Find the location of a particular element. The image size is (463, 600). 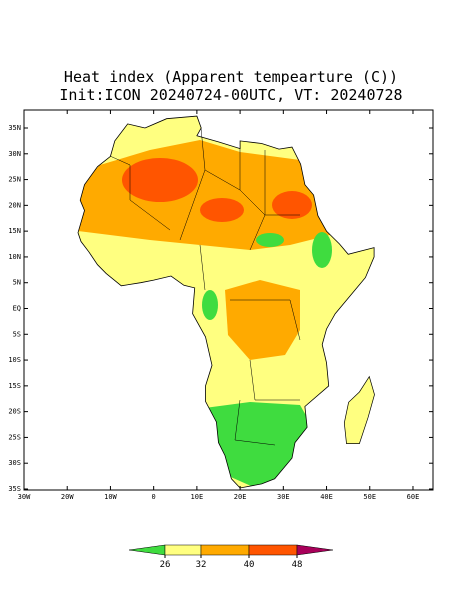

lat-label: 15N is located at coordinates (14, 231).